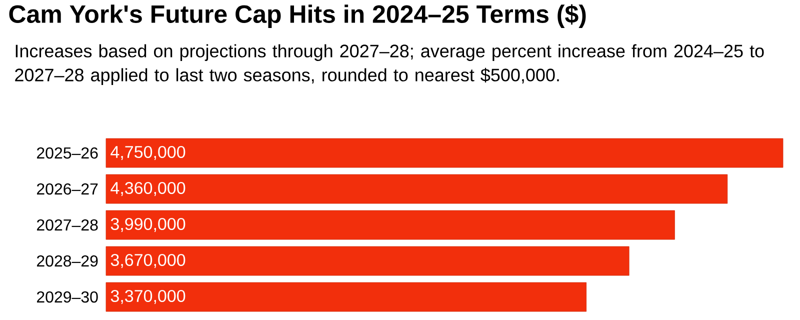 This screenshot has width=800, height=320. What do you see at coordinates (67, 153) in the screenshot?
I see `y-tick-label: 2025–26` at bounding box center [67, 153].